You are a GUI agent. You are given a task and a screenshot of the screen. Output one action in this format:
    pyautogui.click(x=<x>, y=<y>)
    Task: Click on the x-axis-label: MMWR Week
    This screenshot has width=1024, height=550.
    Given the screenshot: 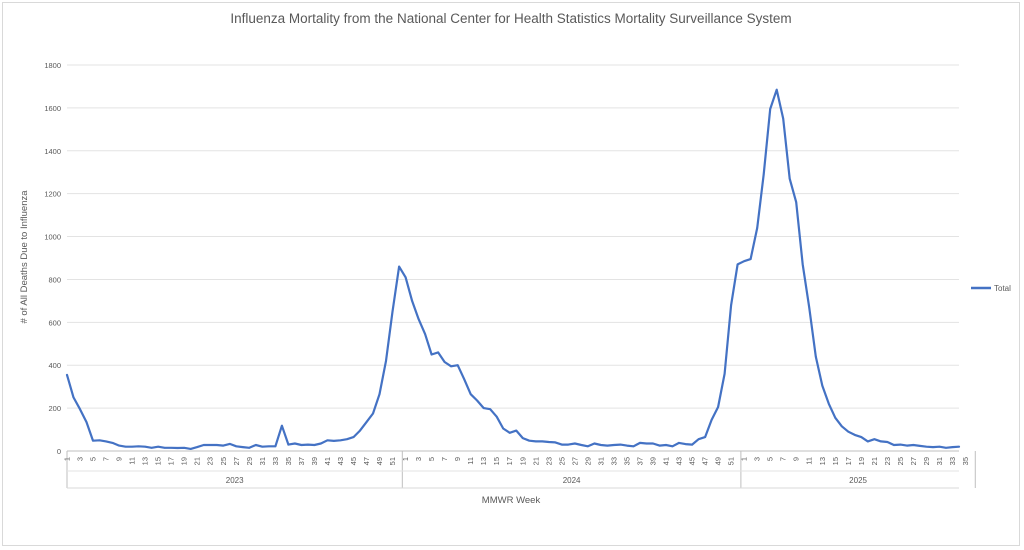 What is the action you would take?
    pyautogui.click(x=511, y=500)
    